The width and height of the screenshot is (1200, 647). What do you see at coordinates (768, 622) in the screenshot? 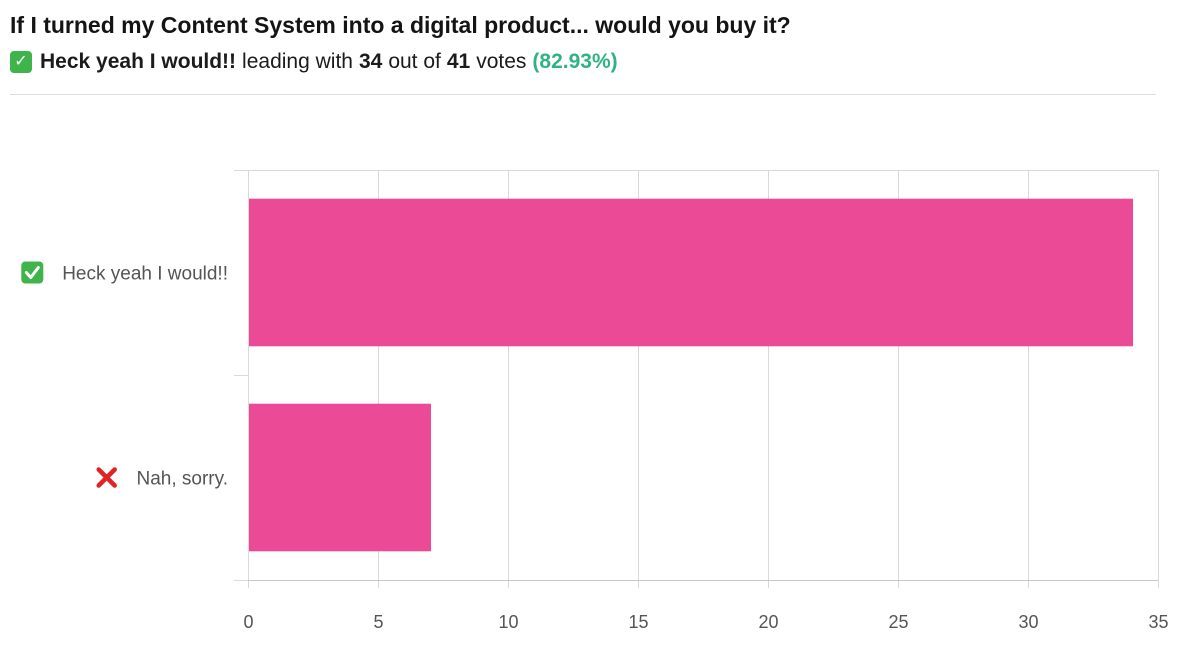
I see `x-tick-label: 20` at bounding box center [768, 622].